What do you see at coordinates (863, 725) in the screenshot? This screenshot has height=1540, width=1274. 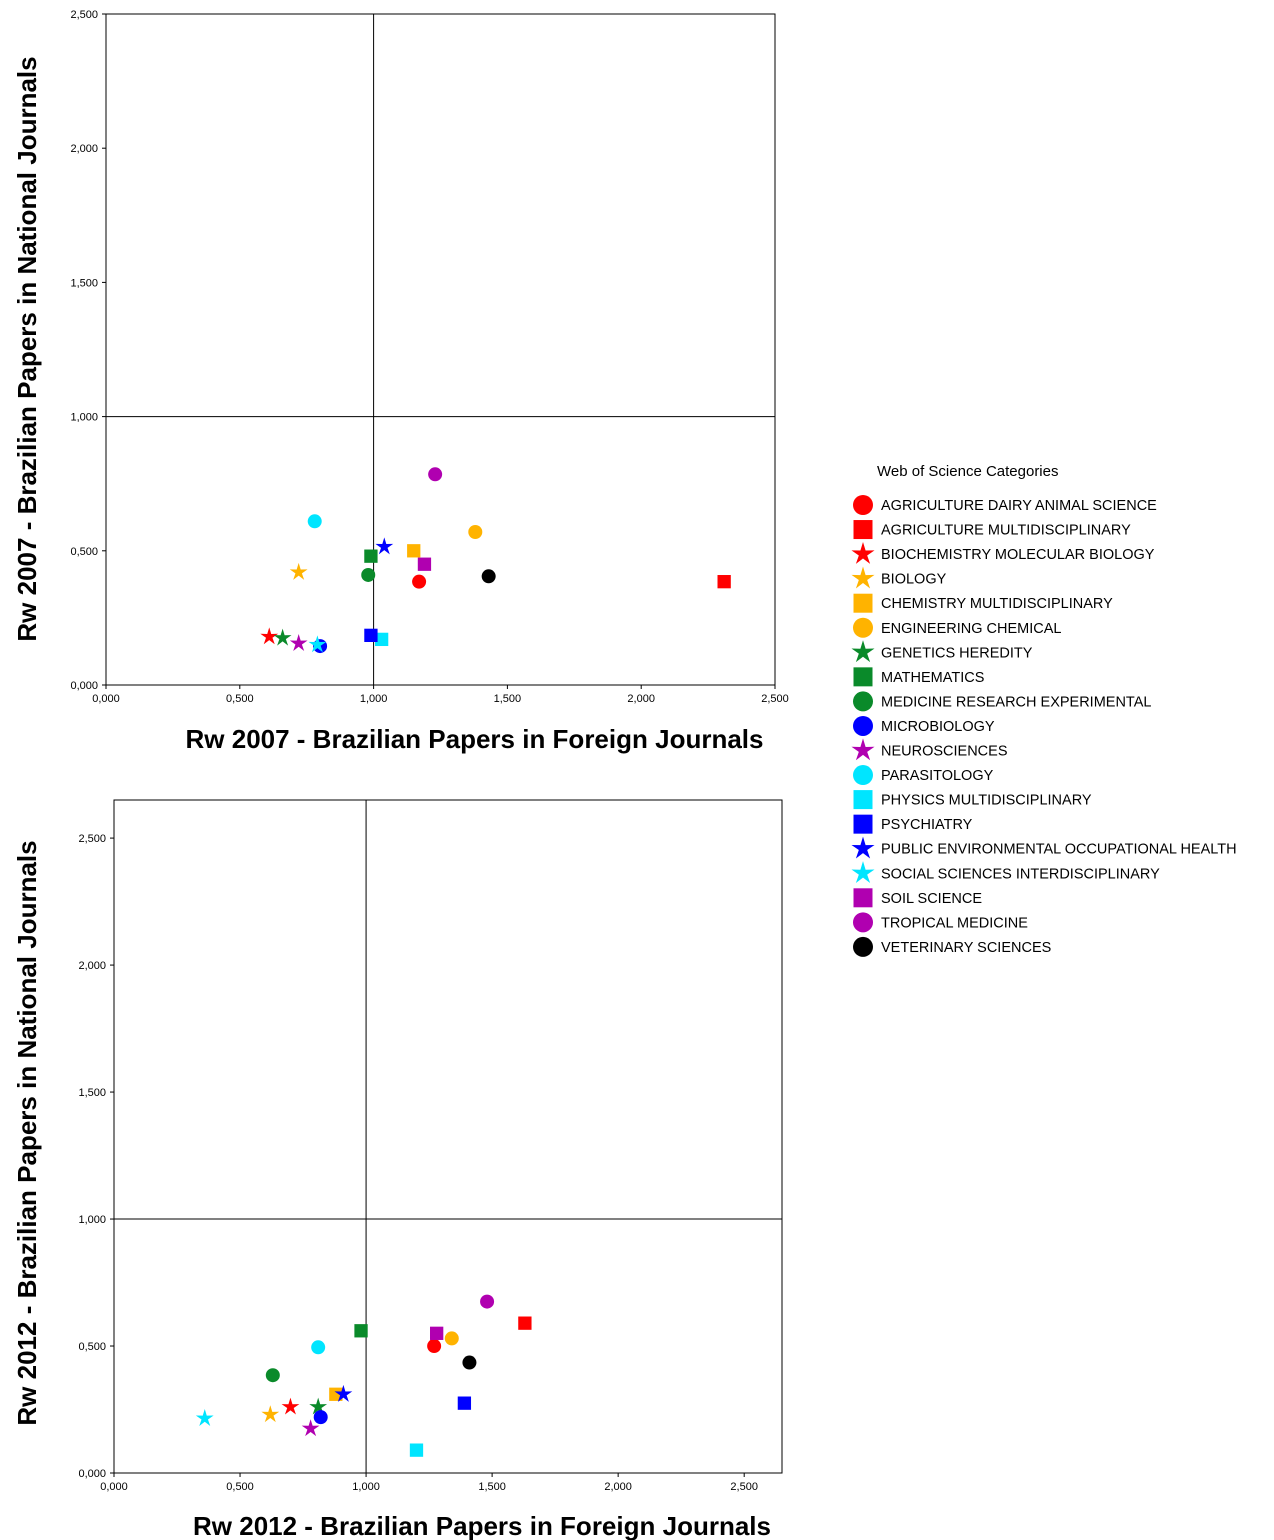 I see `legend-marker-microbiology` at bounding box center [863, 725].